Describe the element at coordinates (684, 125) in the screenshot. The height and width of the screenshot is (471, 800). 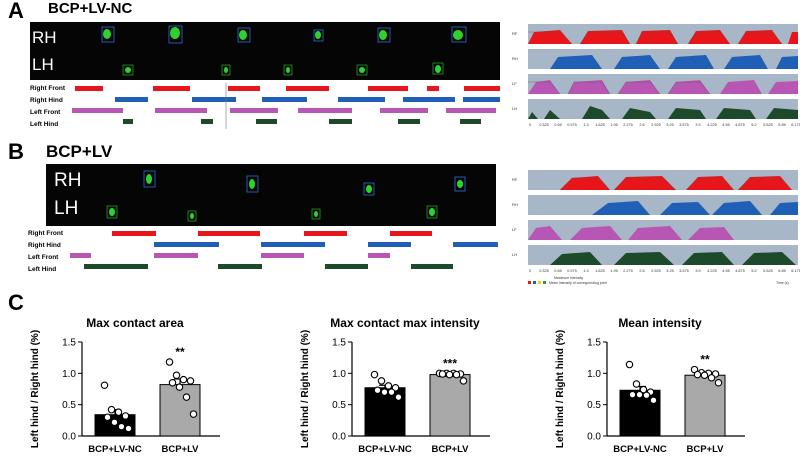
I see `x-tick-label: 3.575` at that location.